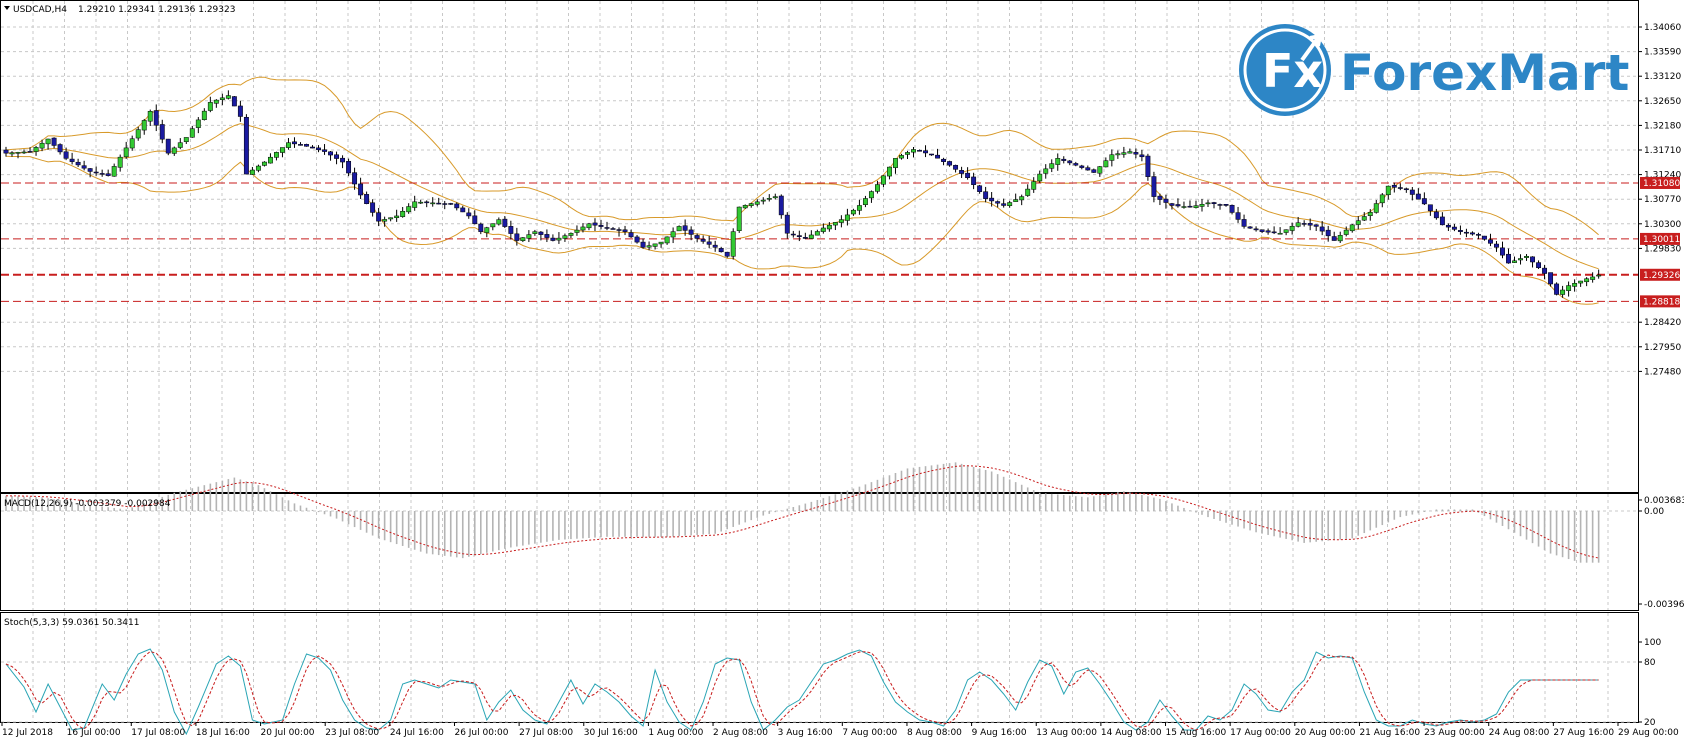 The width and height of the screenshot is (1684, 738). What do you see at coordinates (1662, 77) in the screenshot?
I see `price-tick-label: 1.33120` at bounding box center [1662, 77].